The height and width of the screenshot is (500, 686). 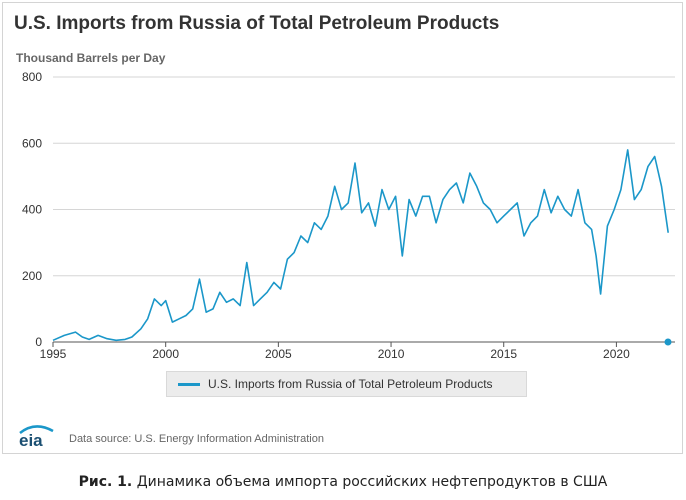 What do you see at coordinates (32, 276) in the screenshot?
I see `y-tick-label: 200` at bounding box center [32, 276].